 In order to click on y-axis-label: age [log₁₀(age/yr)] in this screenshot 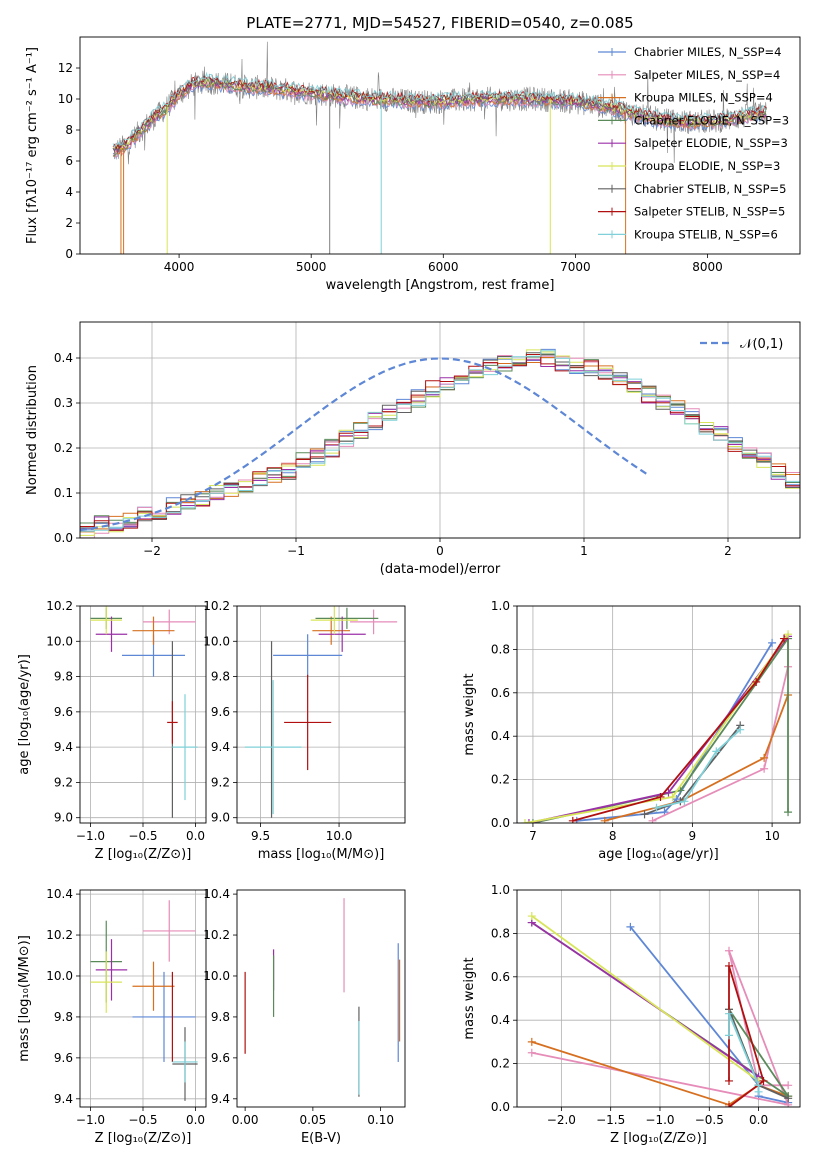, I will do `click(24, 714)`.